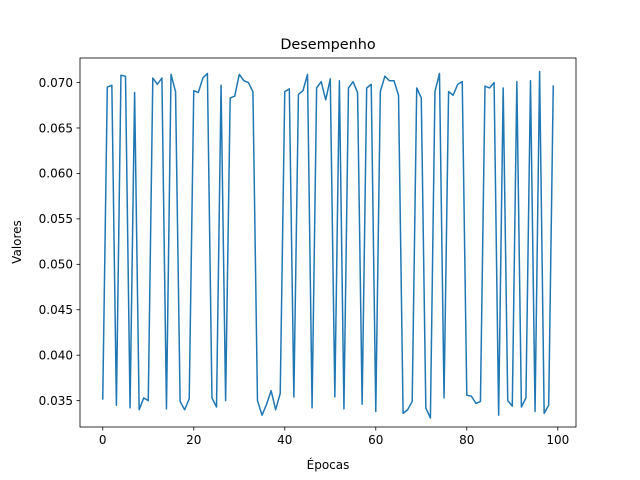 This screenshot has height=480, width=640. I want to click on y-tick-label: 0.070, so click(56, 83).